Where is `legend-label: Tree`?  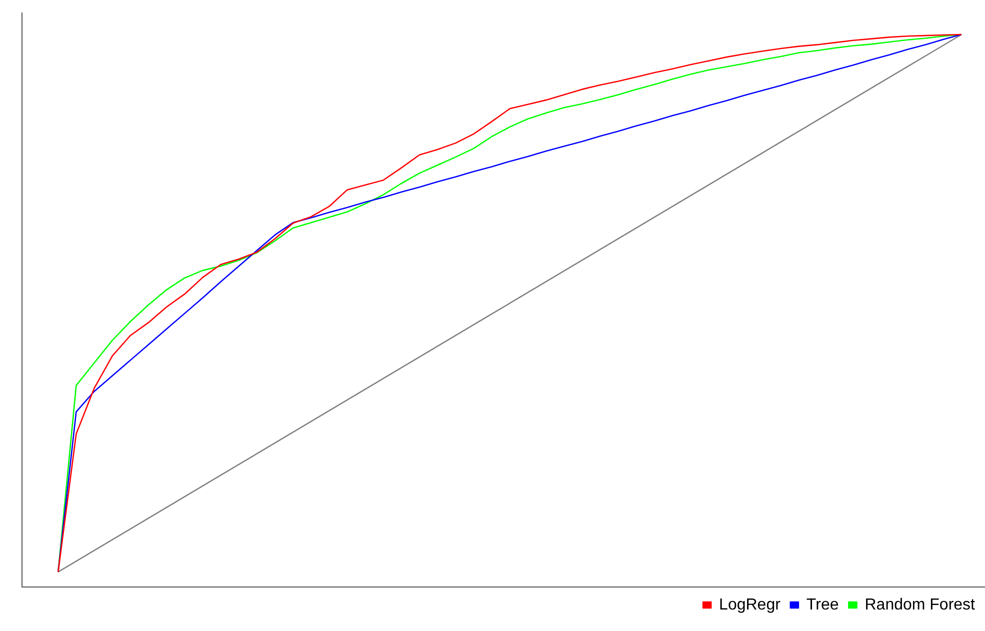 legend-label: Tree is located at coordinates (822, 605).